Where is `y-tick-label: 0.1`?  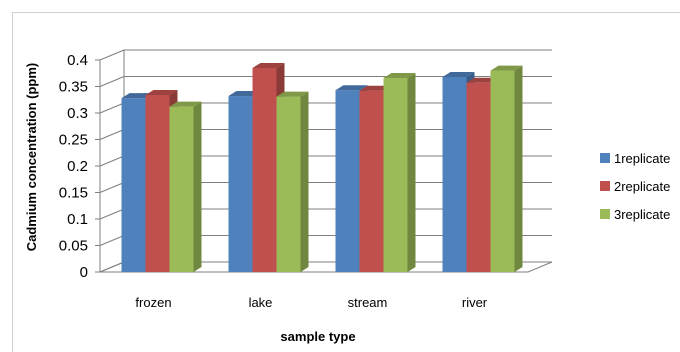
y-tick-label: 0.1 is located at coordinates (77, 219).